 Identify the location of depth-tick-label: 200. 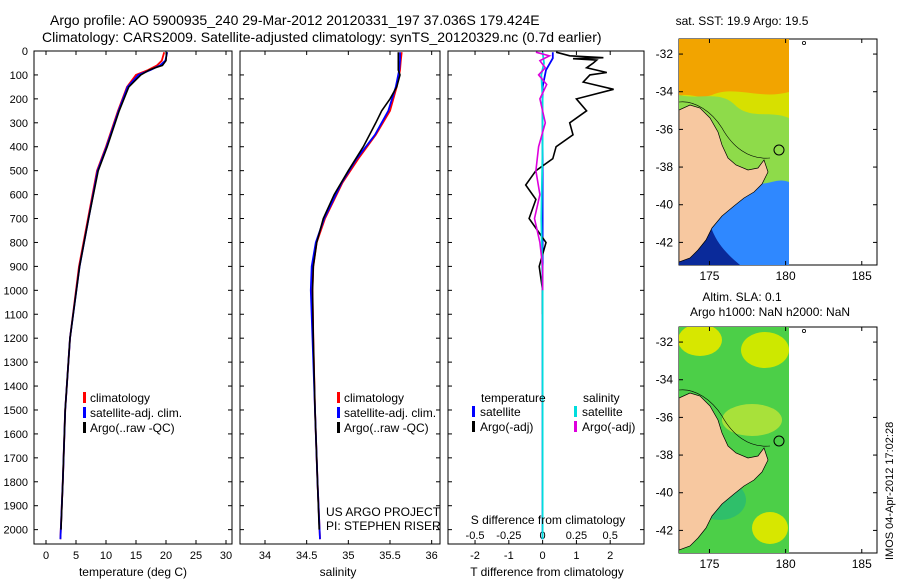
(19, 100).